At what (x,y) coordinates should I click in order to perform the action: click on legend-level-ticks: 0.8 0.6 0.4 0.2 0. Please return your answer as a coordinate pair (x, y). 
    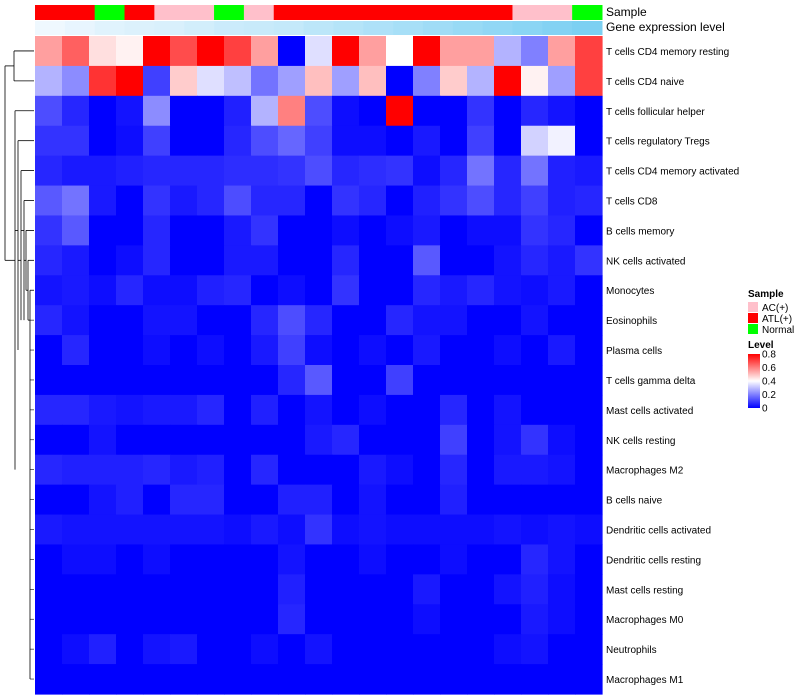
    Looking at the image, I should click on (769, 382).